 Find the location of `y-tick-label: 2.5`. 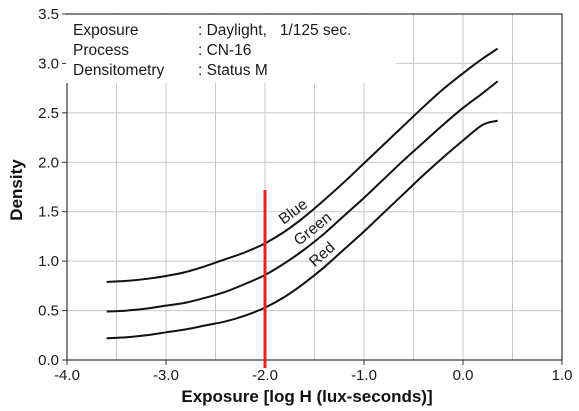

y-tick-label: 2.5 is located at coordinates (48, 113).